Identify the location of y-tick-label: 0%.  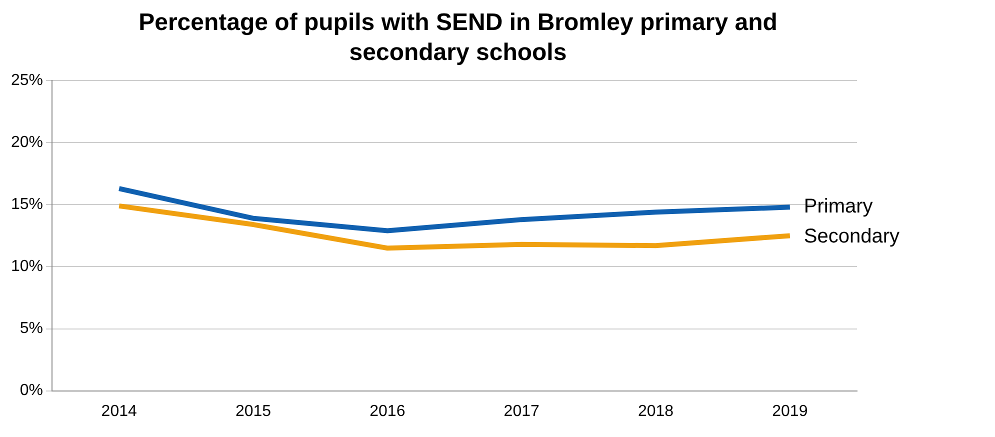
(32, 391).